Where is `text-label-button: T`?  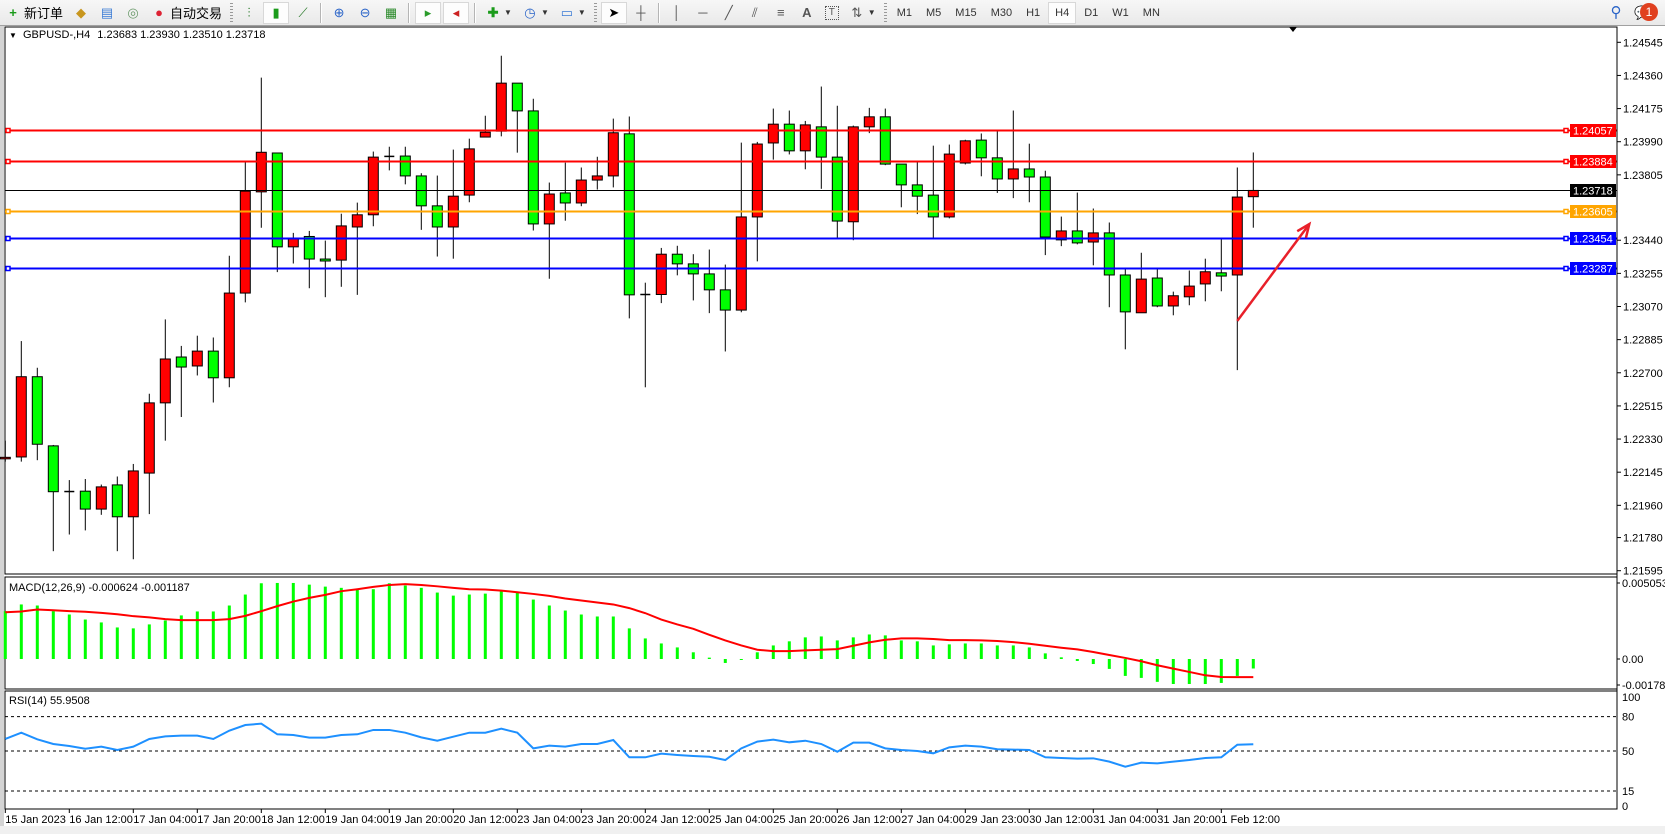
text-label-button: T is located at coordinates (832, 13).